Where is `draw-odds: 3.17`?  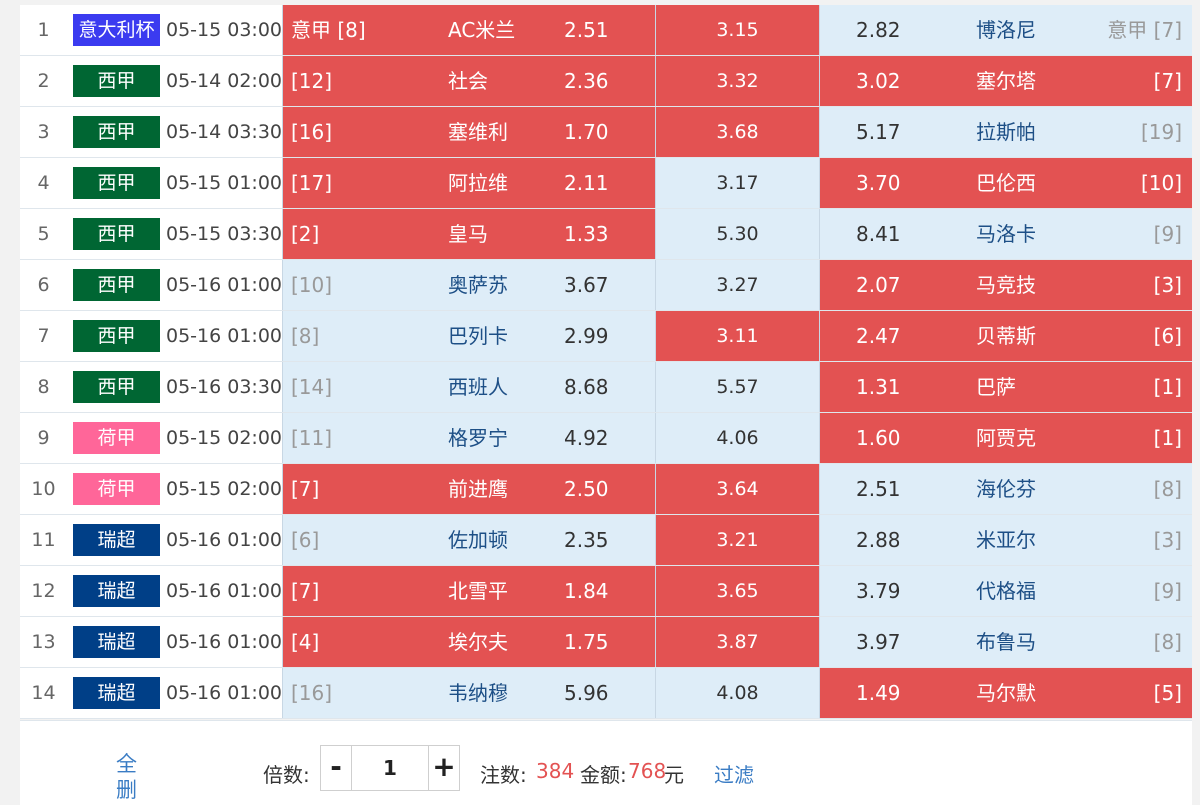 draw-odds: 3.17 is located at coordinates (737, 183).